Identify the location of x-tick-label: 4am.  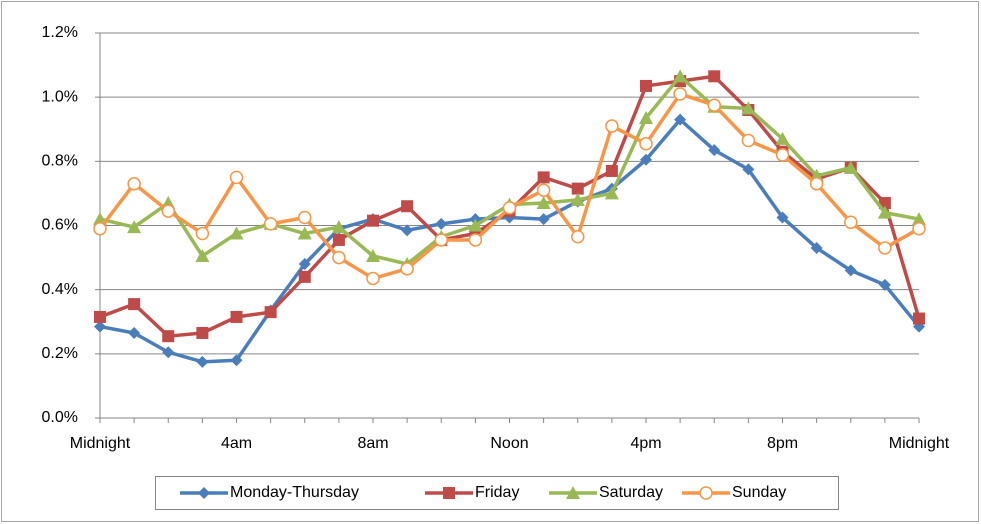
(236, 443).